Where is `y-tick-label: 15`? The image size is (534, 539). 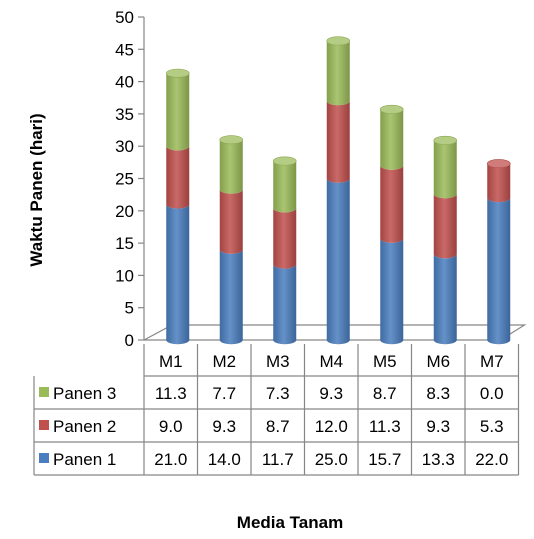 y-tick-label: 15 is located at coordinates (124, 243).